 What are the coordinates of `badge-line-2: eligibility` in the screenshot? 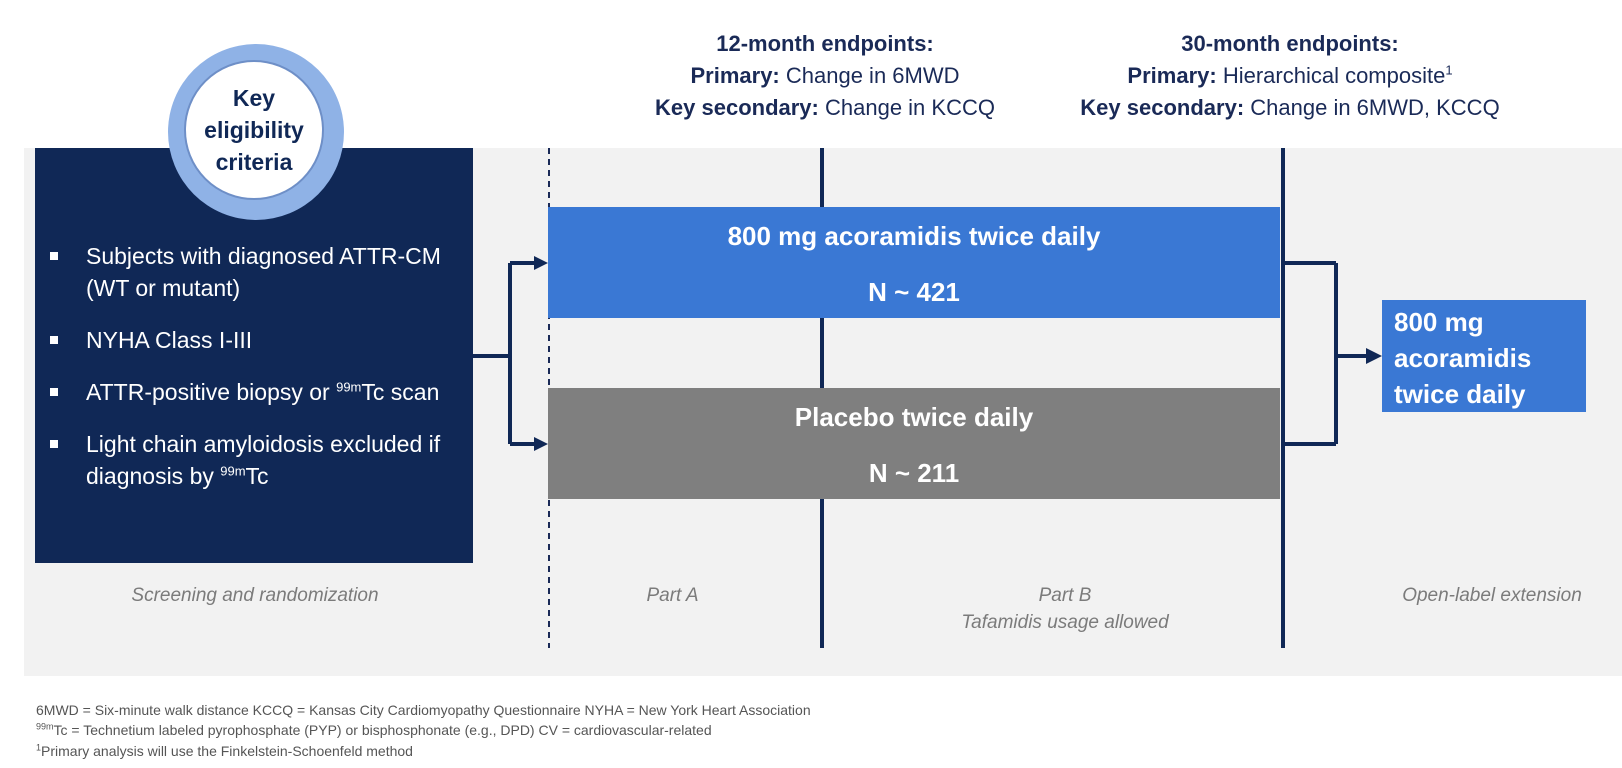 It's located at (254, 130).